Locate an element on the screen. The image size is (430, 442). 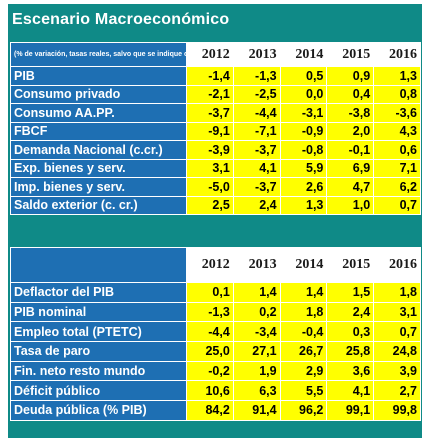
value-cell: 5,5 is located at coordinates (303, 391).